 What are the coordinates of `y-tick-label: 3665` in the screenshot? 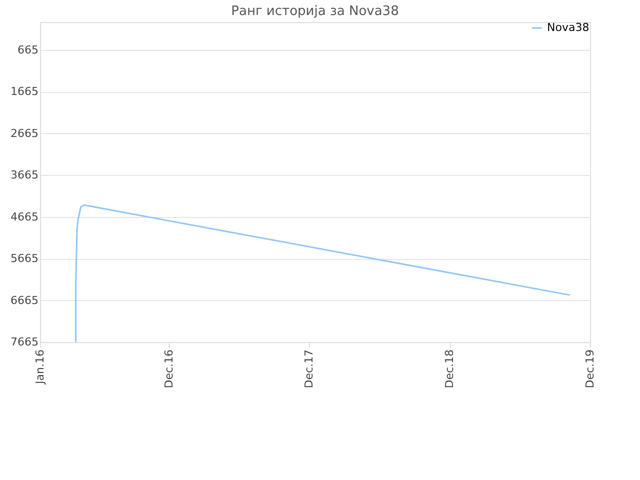 It's located at (24, 175).